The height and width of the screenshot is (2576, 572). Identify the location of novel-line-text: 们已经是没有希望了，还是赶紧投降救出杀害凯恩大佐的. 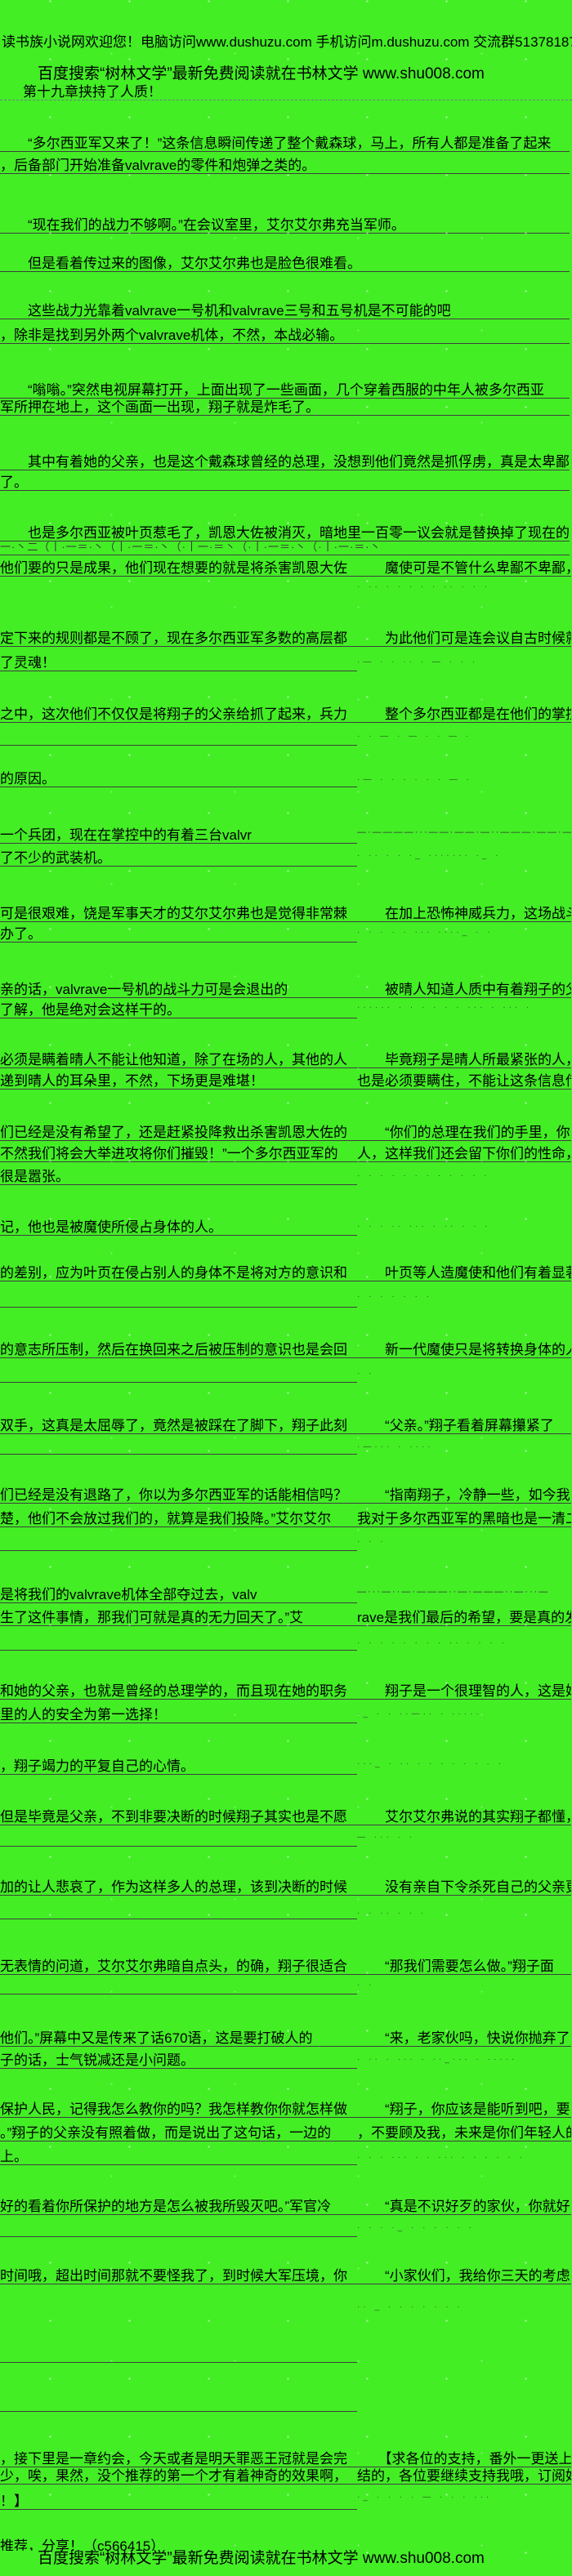
(178, 1133).